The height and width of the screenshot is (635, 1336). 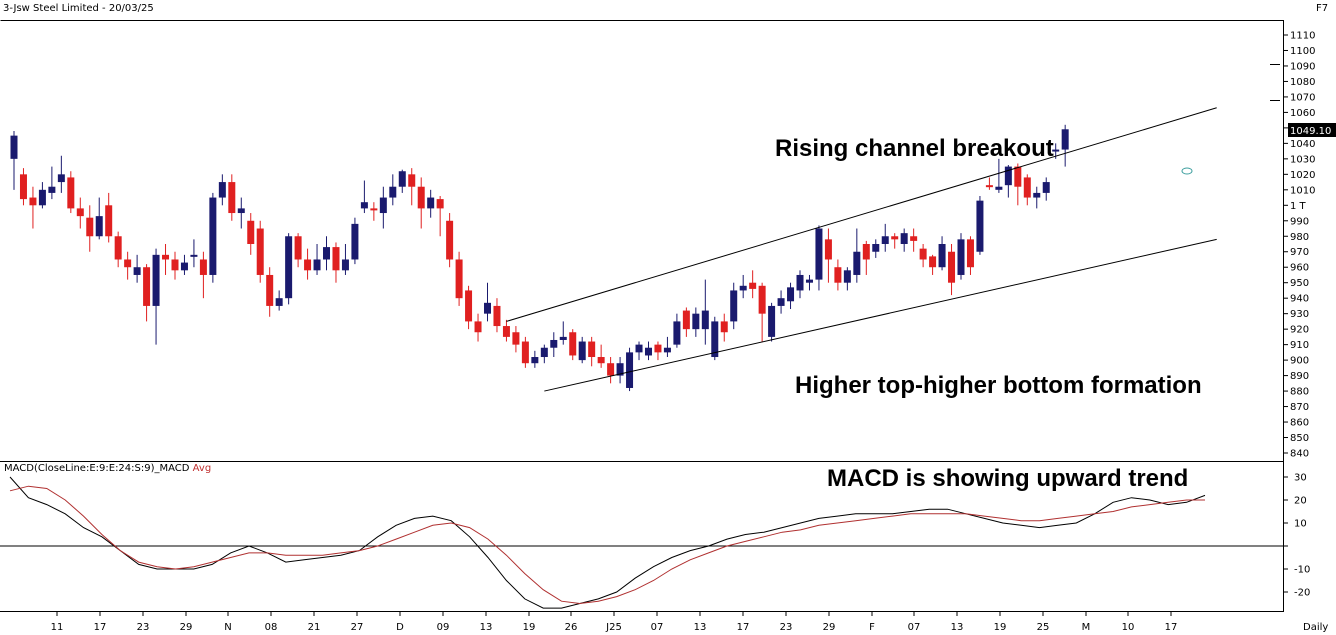 I want to click on annotation-macd: MACD is showing upward trend, so click(x=1007, y=478).